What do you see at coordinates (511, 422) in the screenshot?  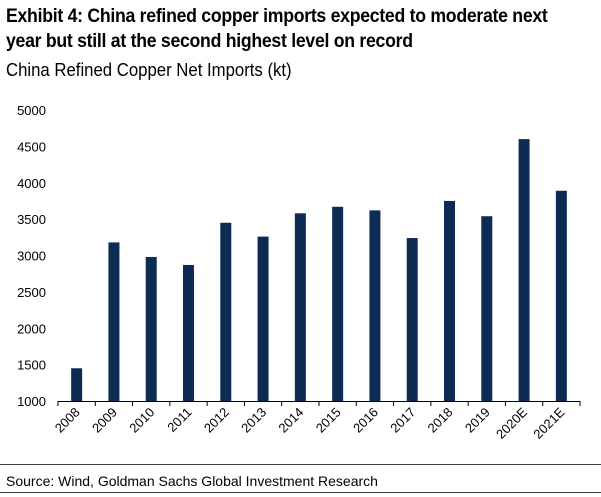 I see `x-tick-label: 2020E` at bounding box center [511, 422].